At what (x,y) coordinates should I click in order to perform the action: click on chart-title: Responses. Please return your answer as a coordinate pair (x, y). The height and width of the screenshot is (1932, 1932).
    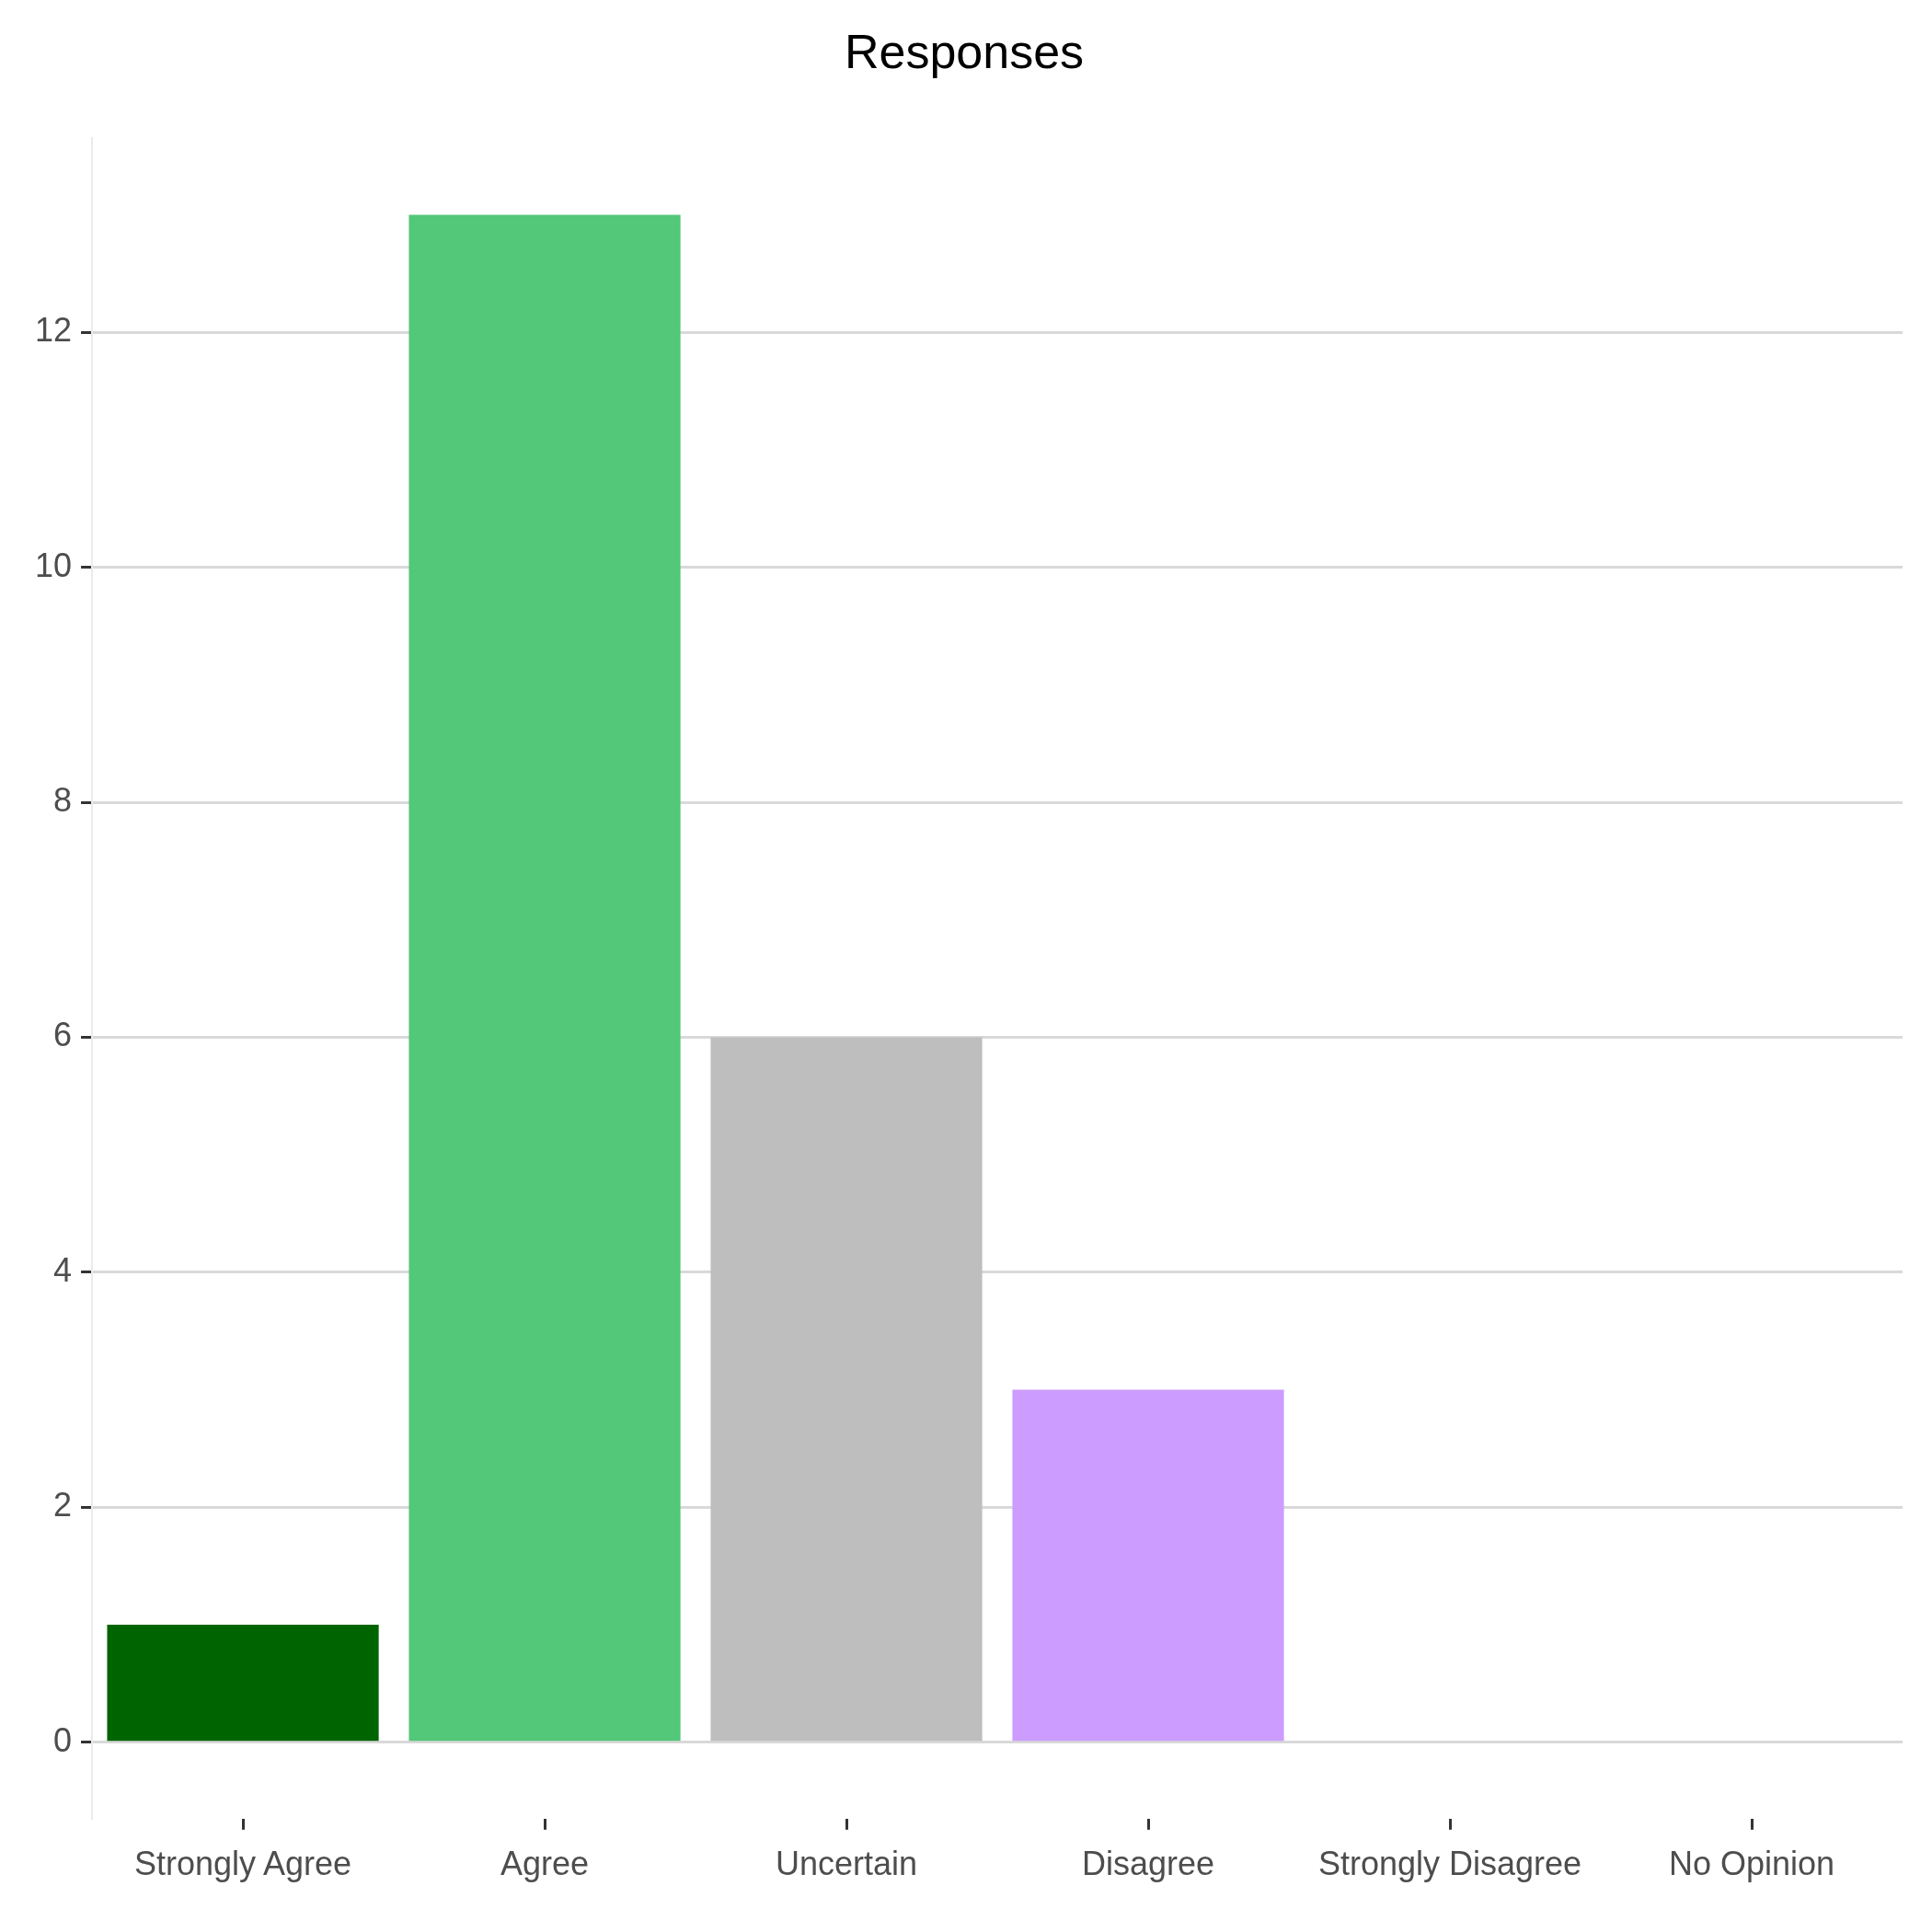
    Looking at the image, I should click on (964, 51).